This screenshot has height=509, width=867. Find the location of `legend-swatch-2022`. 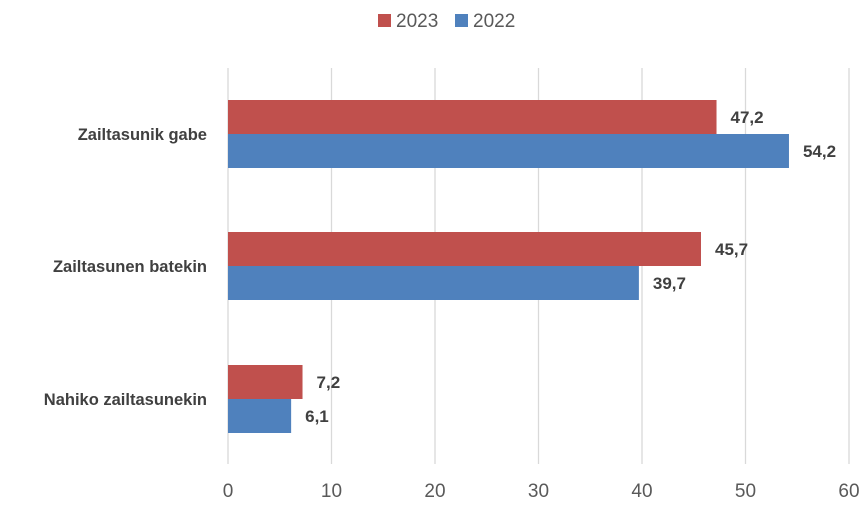

legend-swatch-2022 is located at coordinates (461, 20).